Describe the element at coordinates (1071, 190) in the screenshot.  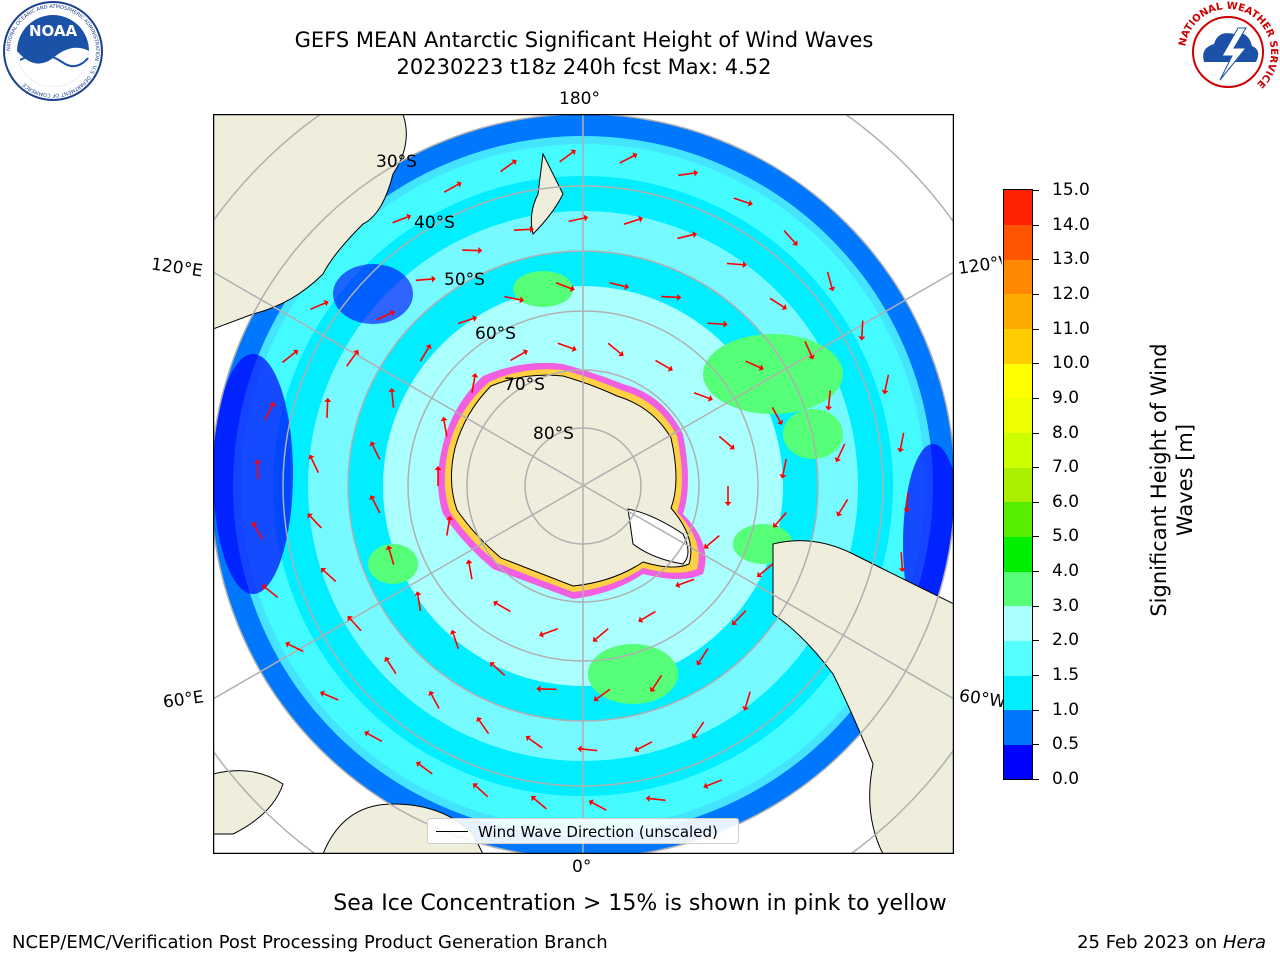
I see `colorbar-tick-label: 15.0` at that location.